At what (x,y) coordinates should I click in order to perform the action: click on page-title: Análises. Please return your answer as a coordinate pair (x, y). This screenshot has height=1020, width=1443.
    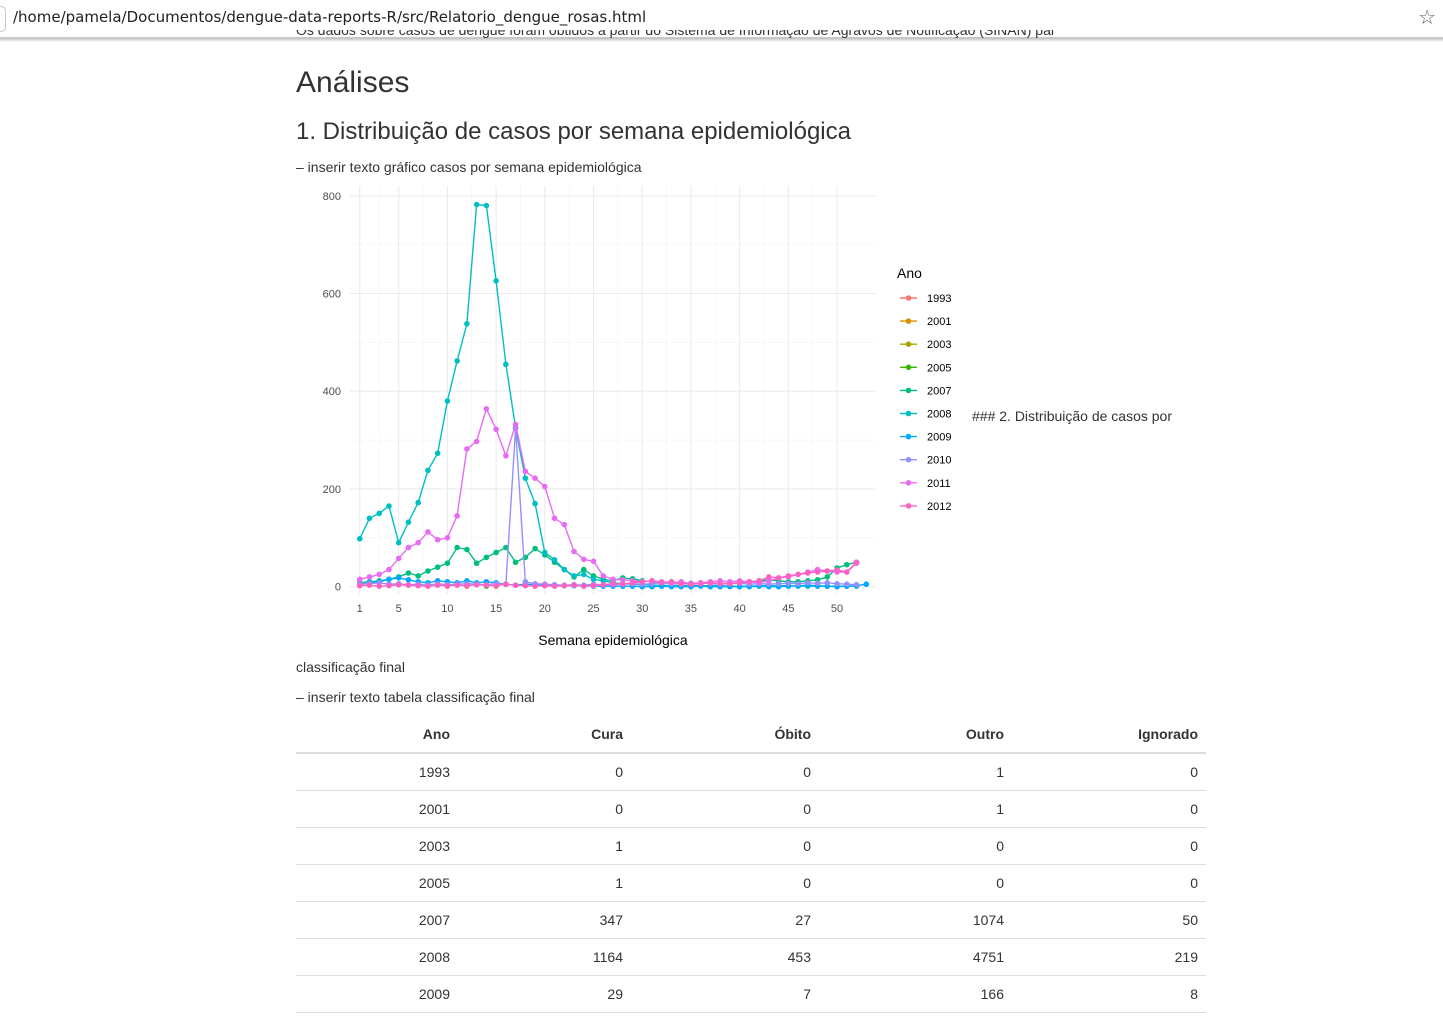
    Looking at the image, I should click on (353, 82).